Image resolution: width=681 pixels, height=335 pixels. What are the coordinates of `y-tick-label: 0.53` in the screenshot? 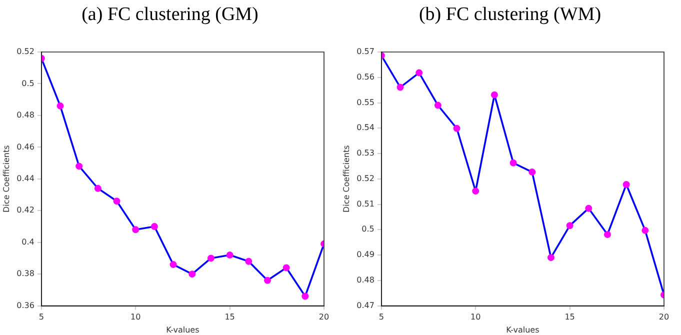 It's located at (365, 153).